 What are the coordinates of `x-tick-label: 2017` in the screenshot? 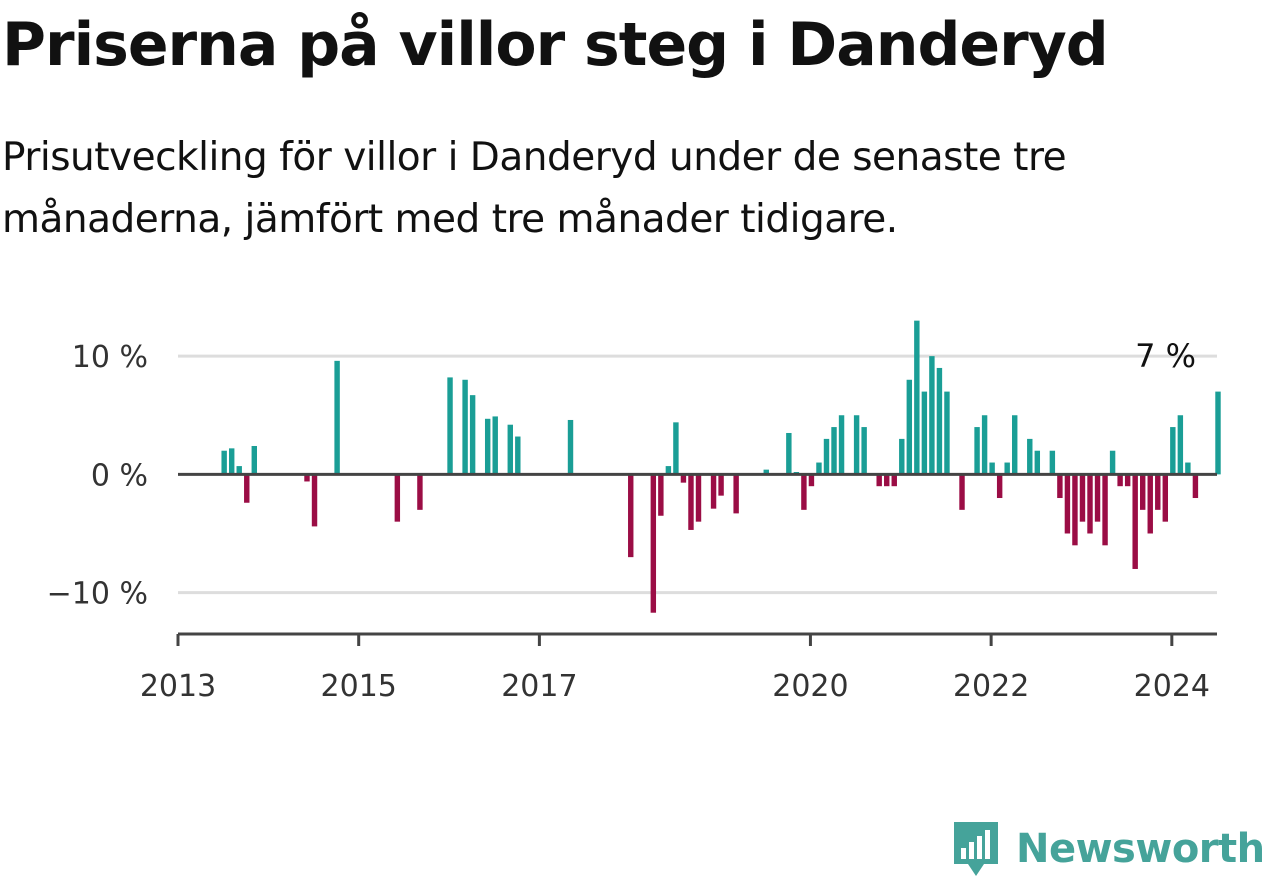 It's located at (539, 686).